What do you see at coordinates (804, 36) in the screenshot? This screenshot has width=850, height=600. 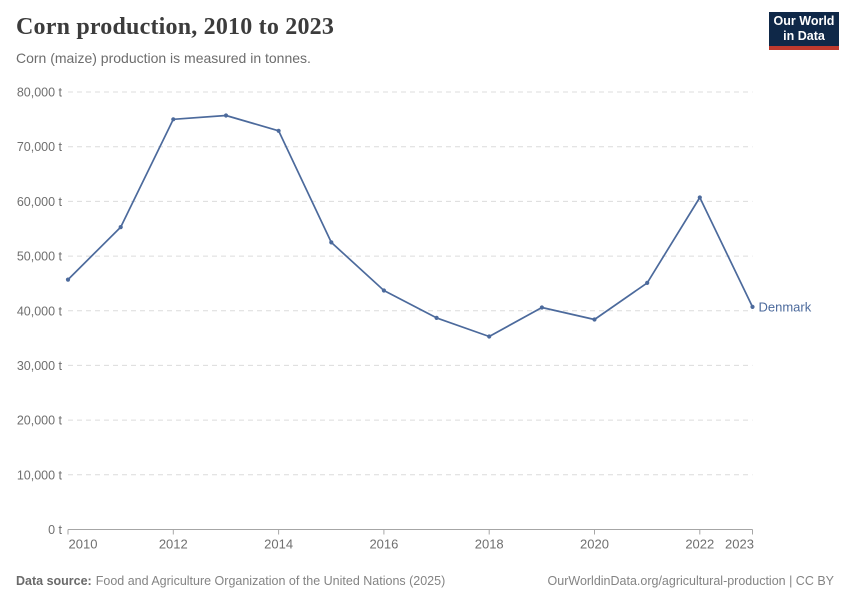 I see `logo-line2: in Data` at bounding box center [804, 36].